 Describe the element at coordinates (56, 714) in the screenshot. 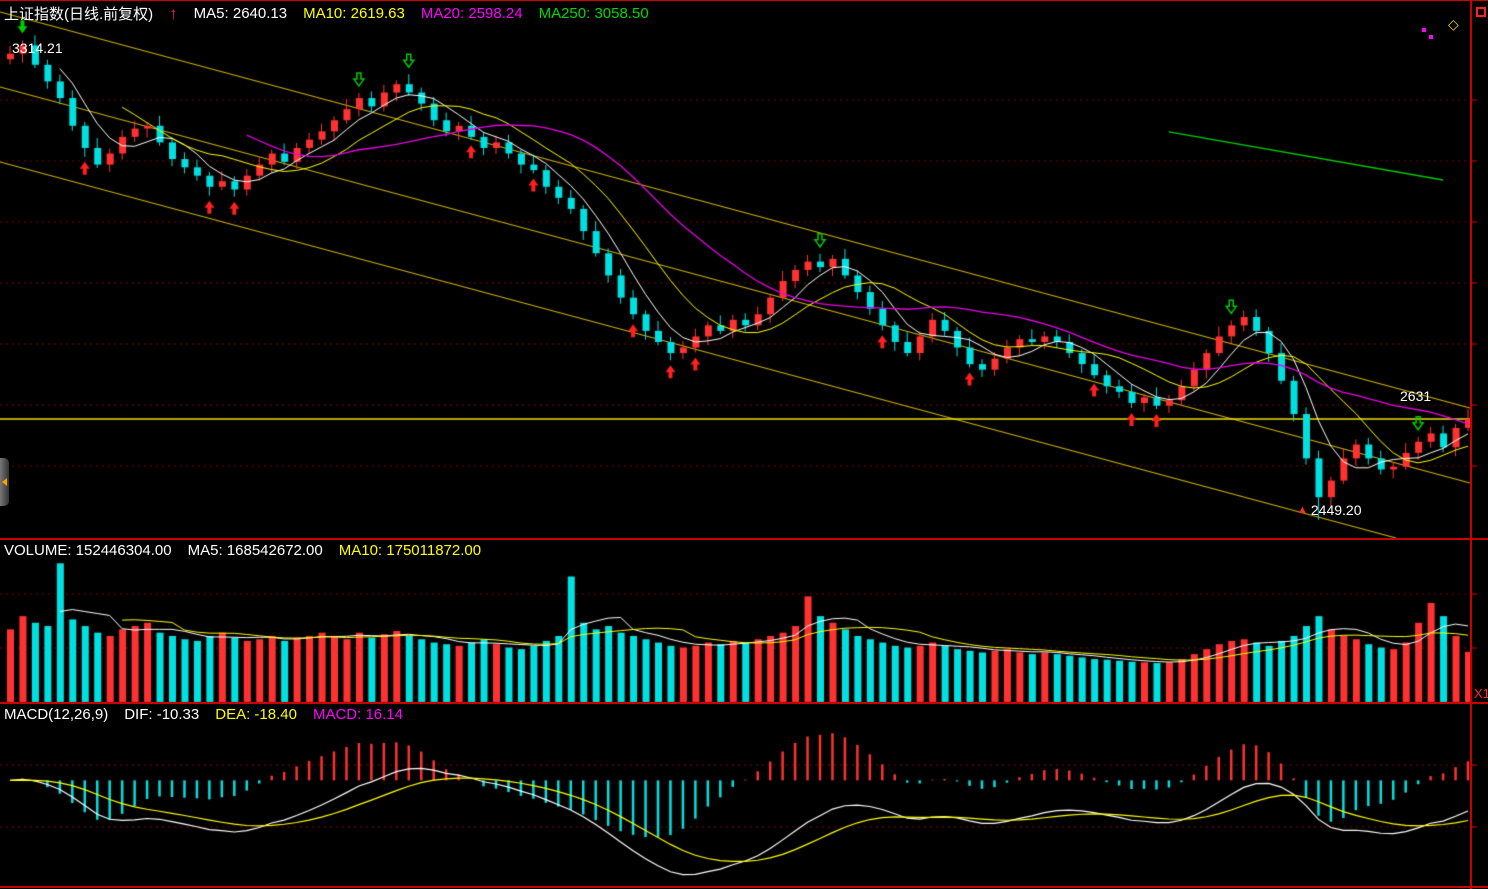

I see `macd-name: MACD(12,26,9)` at that location.